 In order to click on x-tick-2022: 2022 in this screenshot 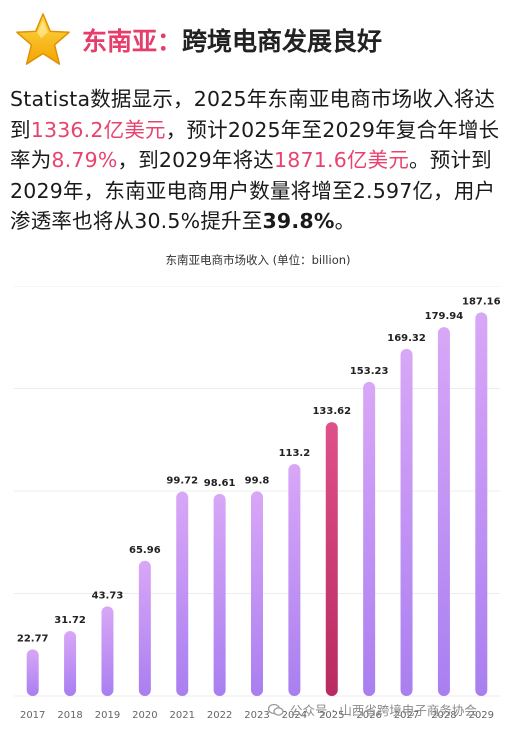, I will do `click(219, 715)`.